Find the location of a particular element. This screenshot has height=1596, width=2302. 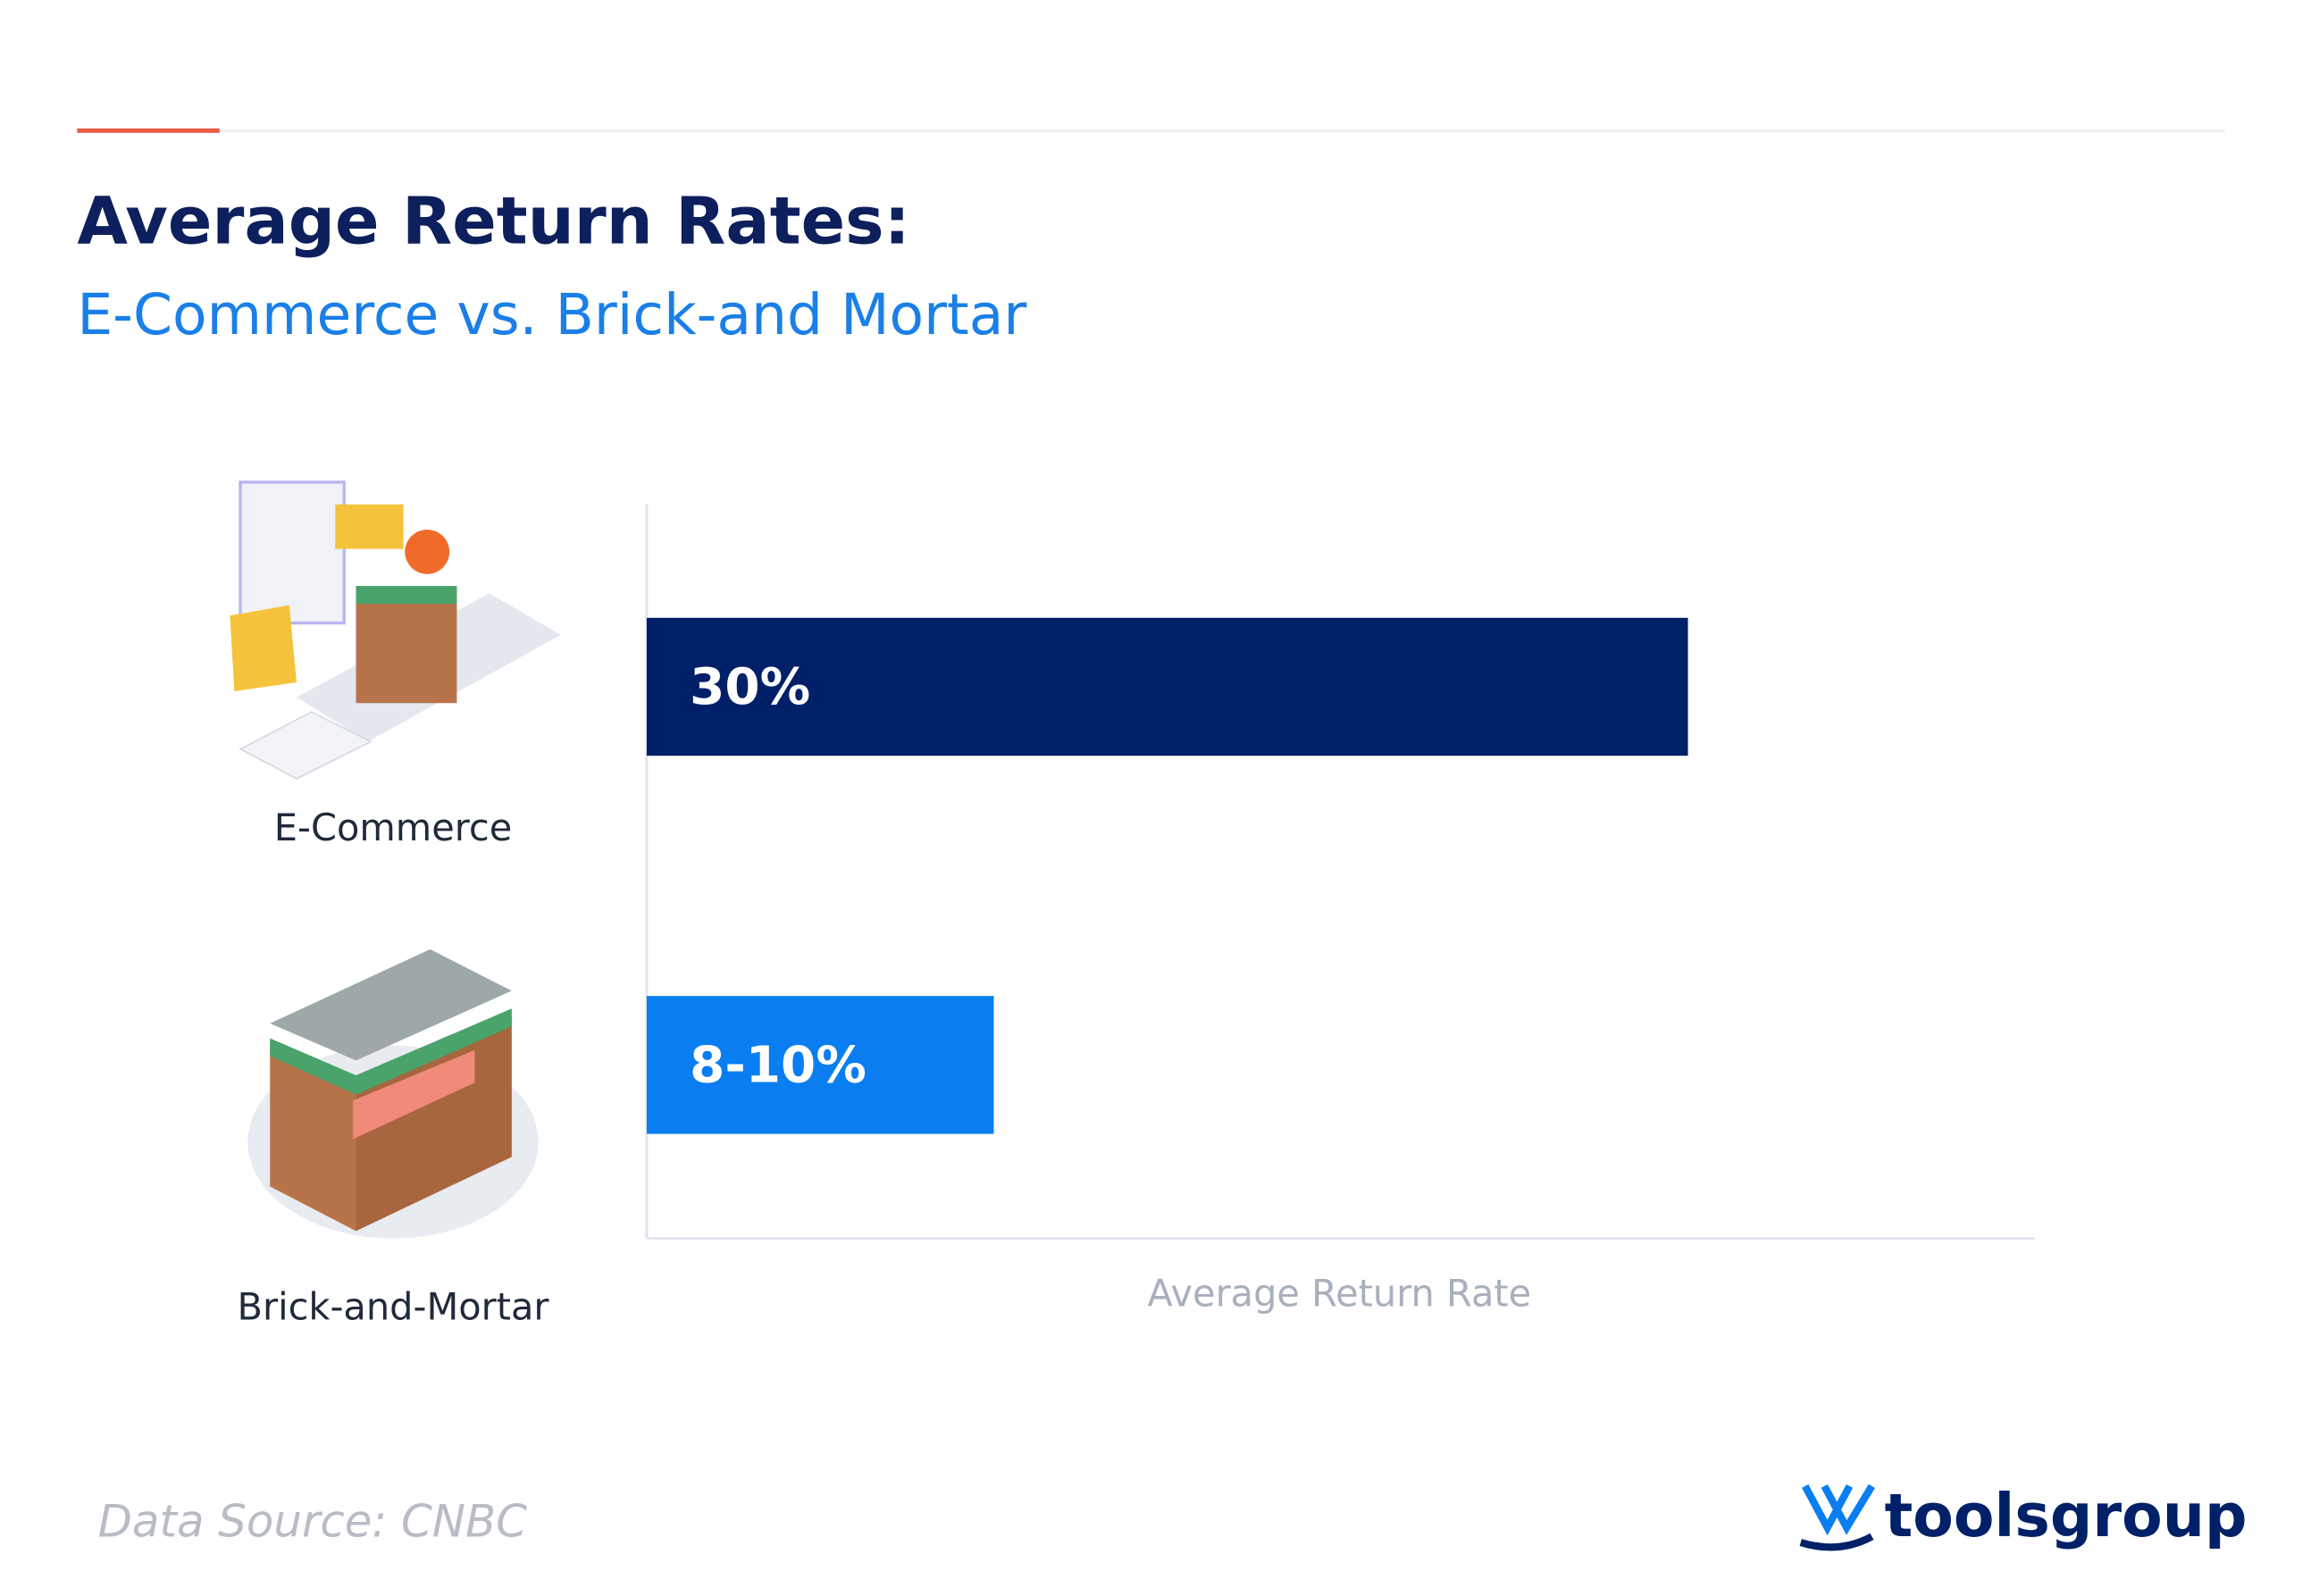

chart-title: Average Return Rates: is located at coordinates (494, 222).